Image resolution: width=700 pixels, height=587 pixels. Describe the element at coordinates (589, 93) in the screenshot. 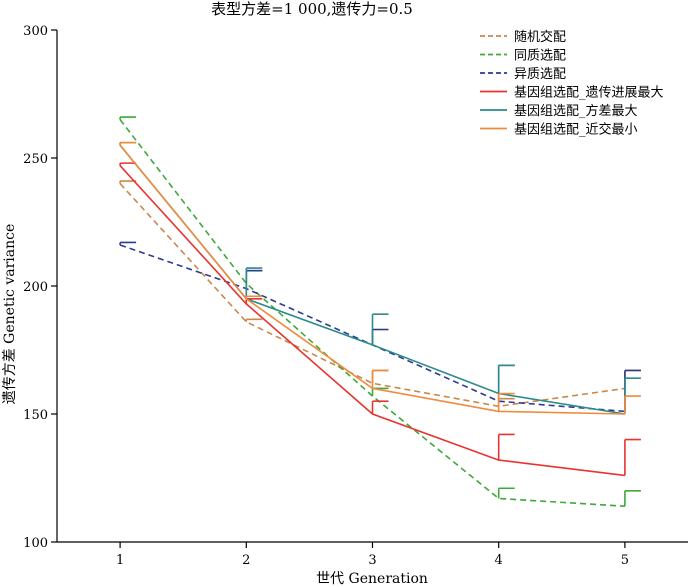

I see `legend-label: 基因组选配_遗传进展最大` at that location.